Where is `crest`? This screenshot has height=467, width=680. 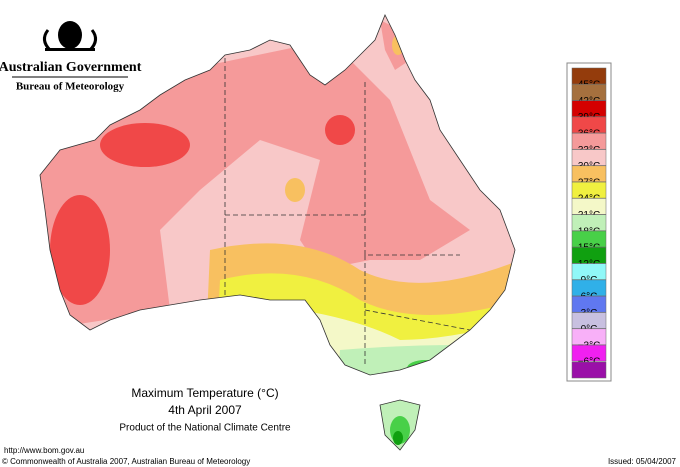
crest is located at coordinates (70, 36).